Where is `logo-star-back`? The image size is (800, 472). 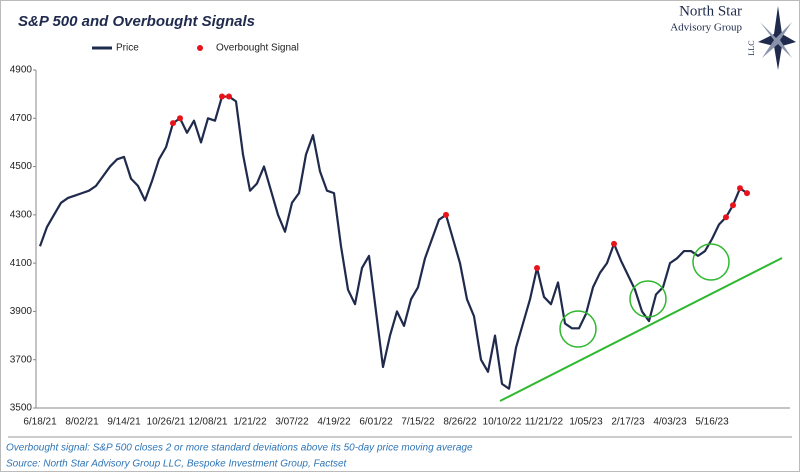
logo-star-back is located at coordinates (776, 40).